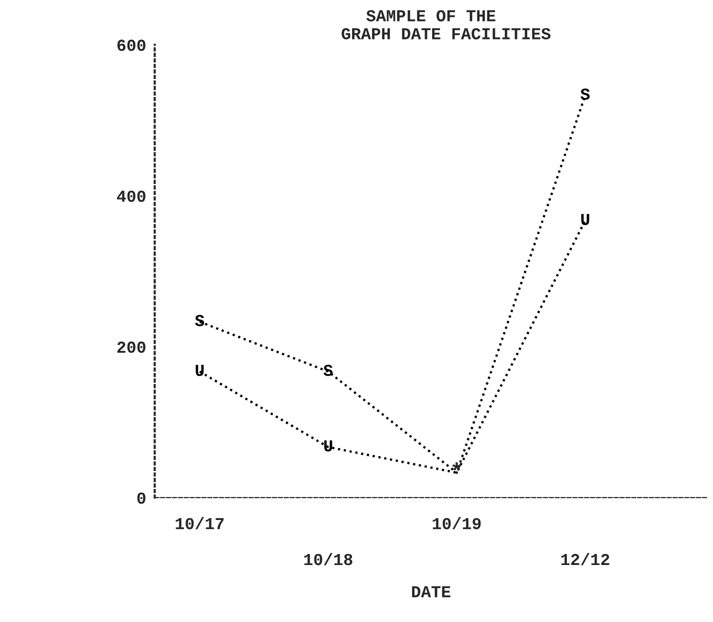 The width and height of the screenshot is (713, 622). I want to click on x-tick-label: 10/17, so click(200, 523).